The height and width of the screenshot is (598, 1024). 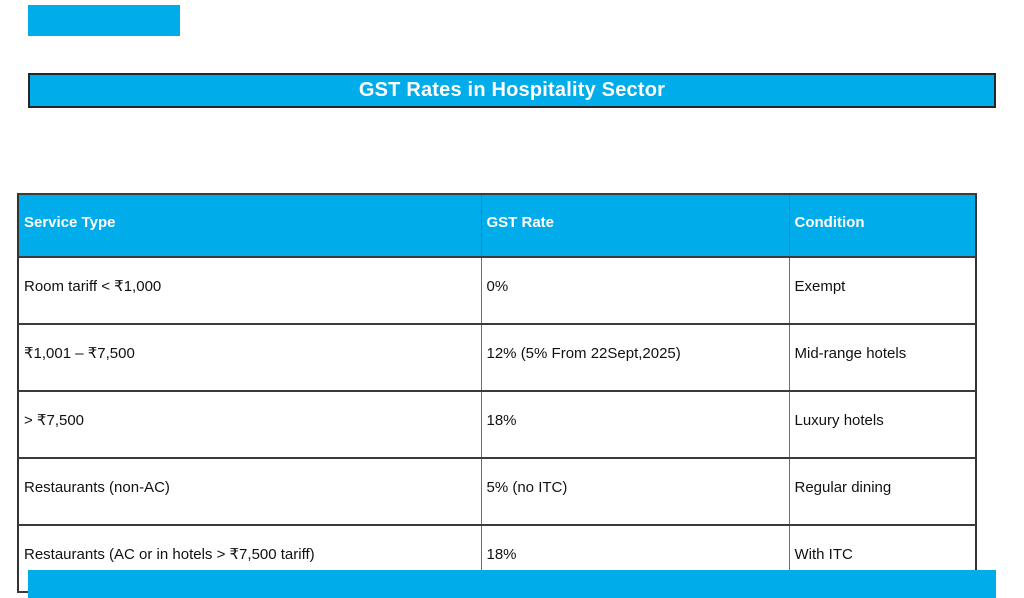 What do you see at coordinates (249, 424) in the screenshot?
I see `cell-service-type: > ₹7,500` at bounding box center [249, 424].